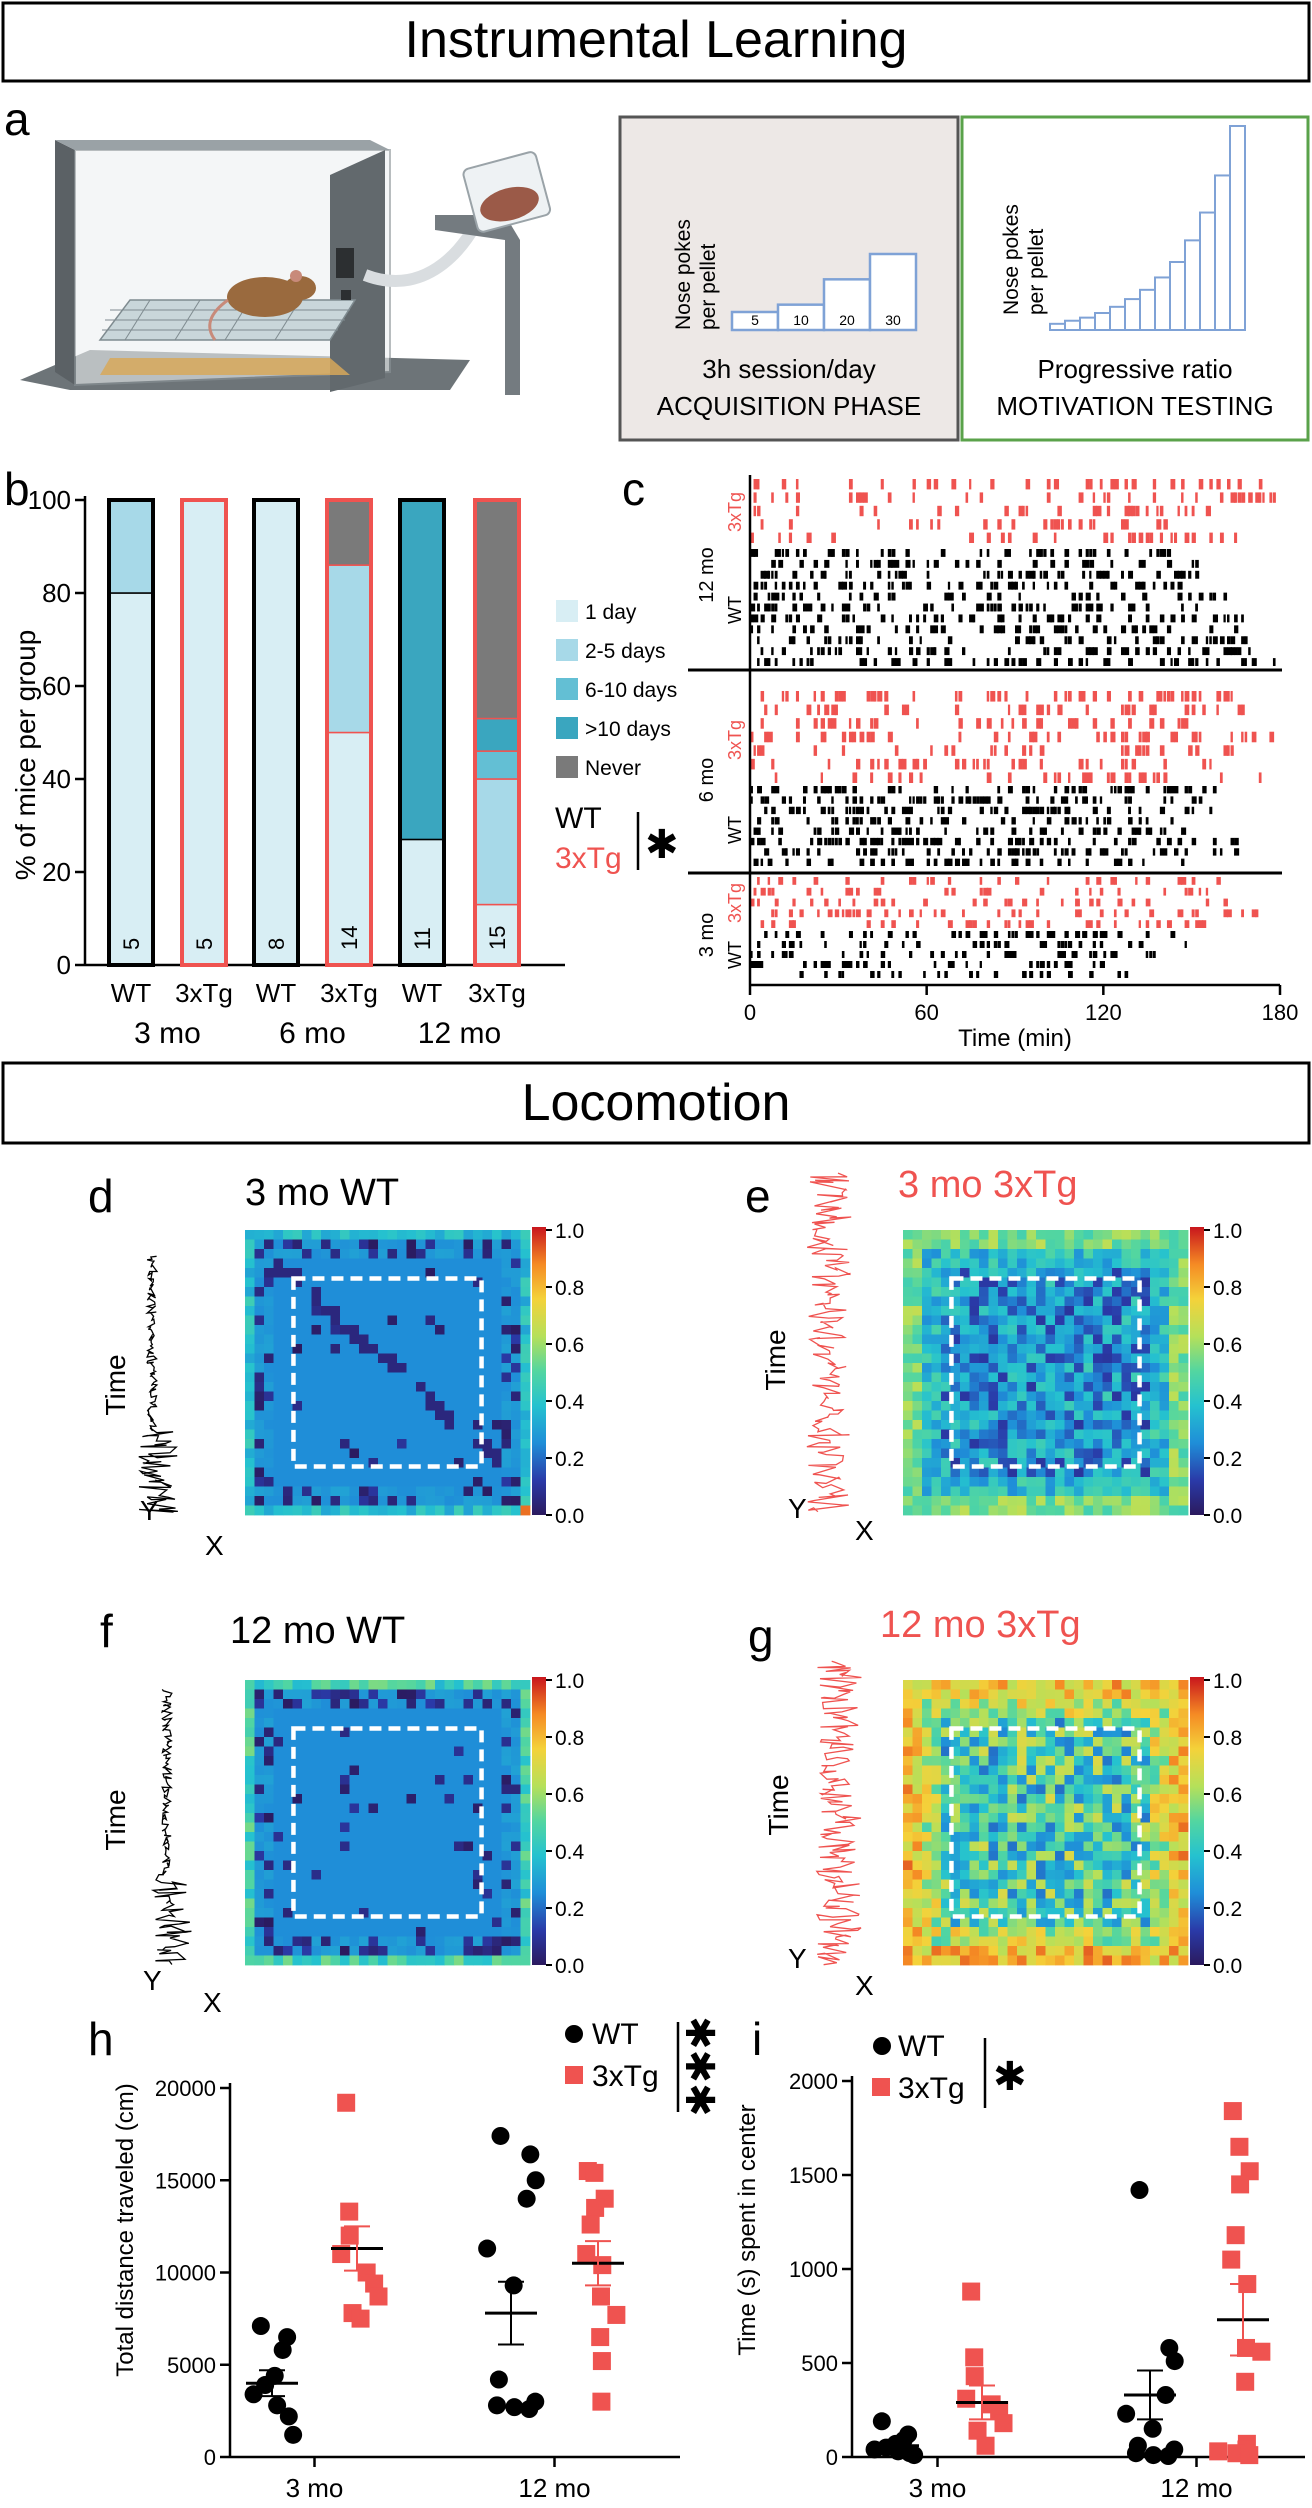  Describe the element at coordinates (588, 858) in the screenshot. I see `b-stat-tg: 3xTg` at that location.